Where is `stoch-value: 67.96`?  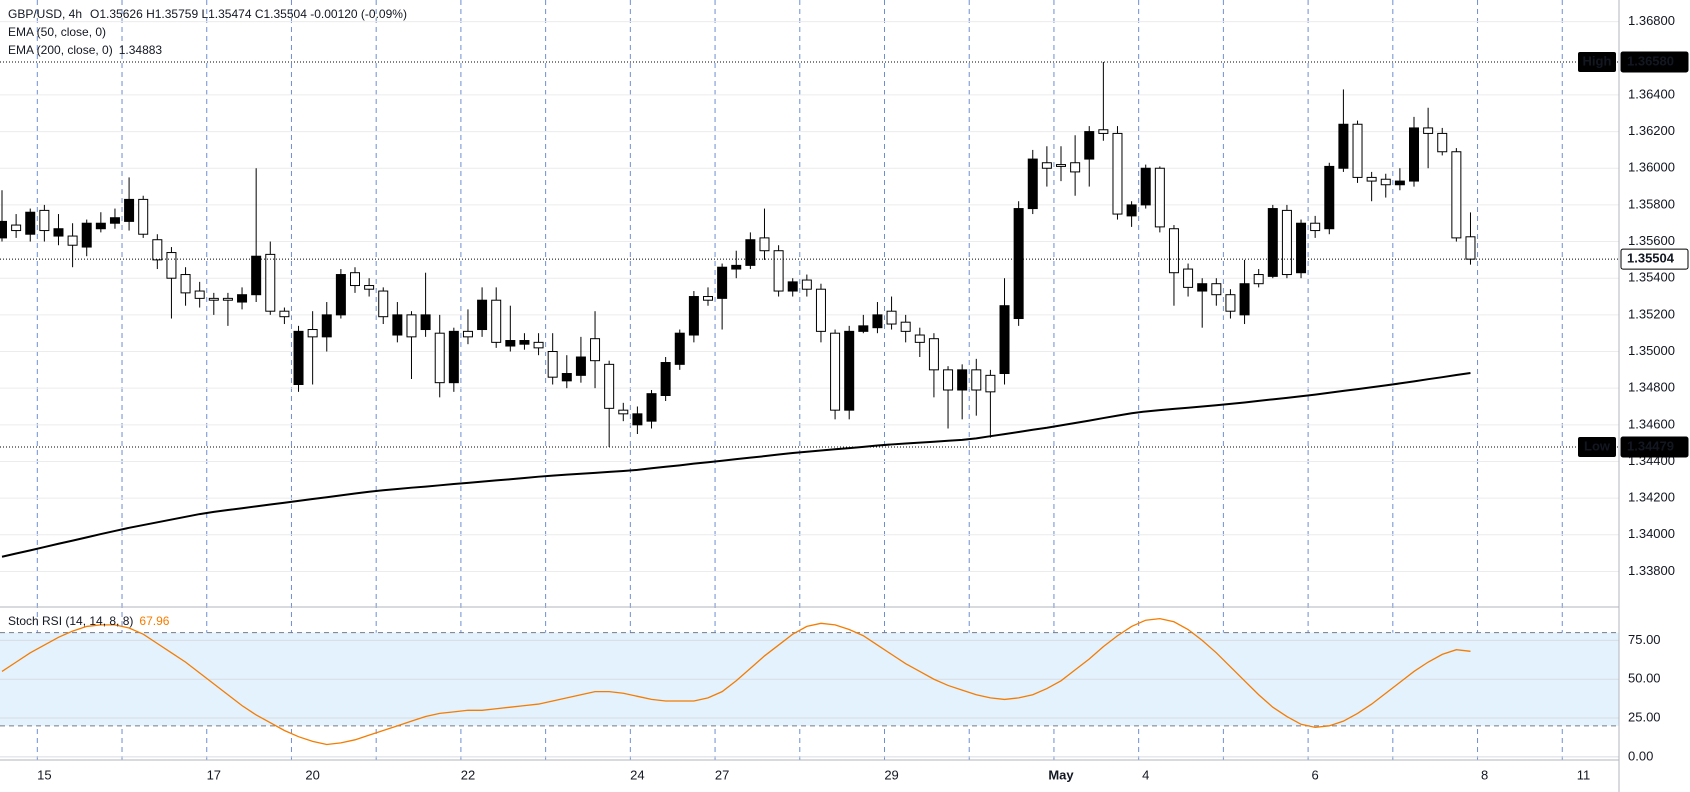 stoch-value: 67.96 is located at coordinates (154, 621).